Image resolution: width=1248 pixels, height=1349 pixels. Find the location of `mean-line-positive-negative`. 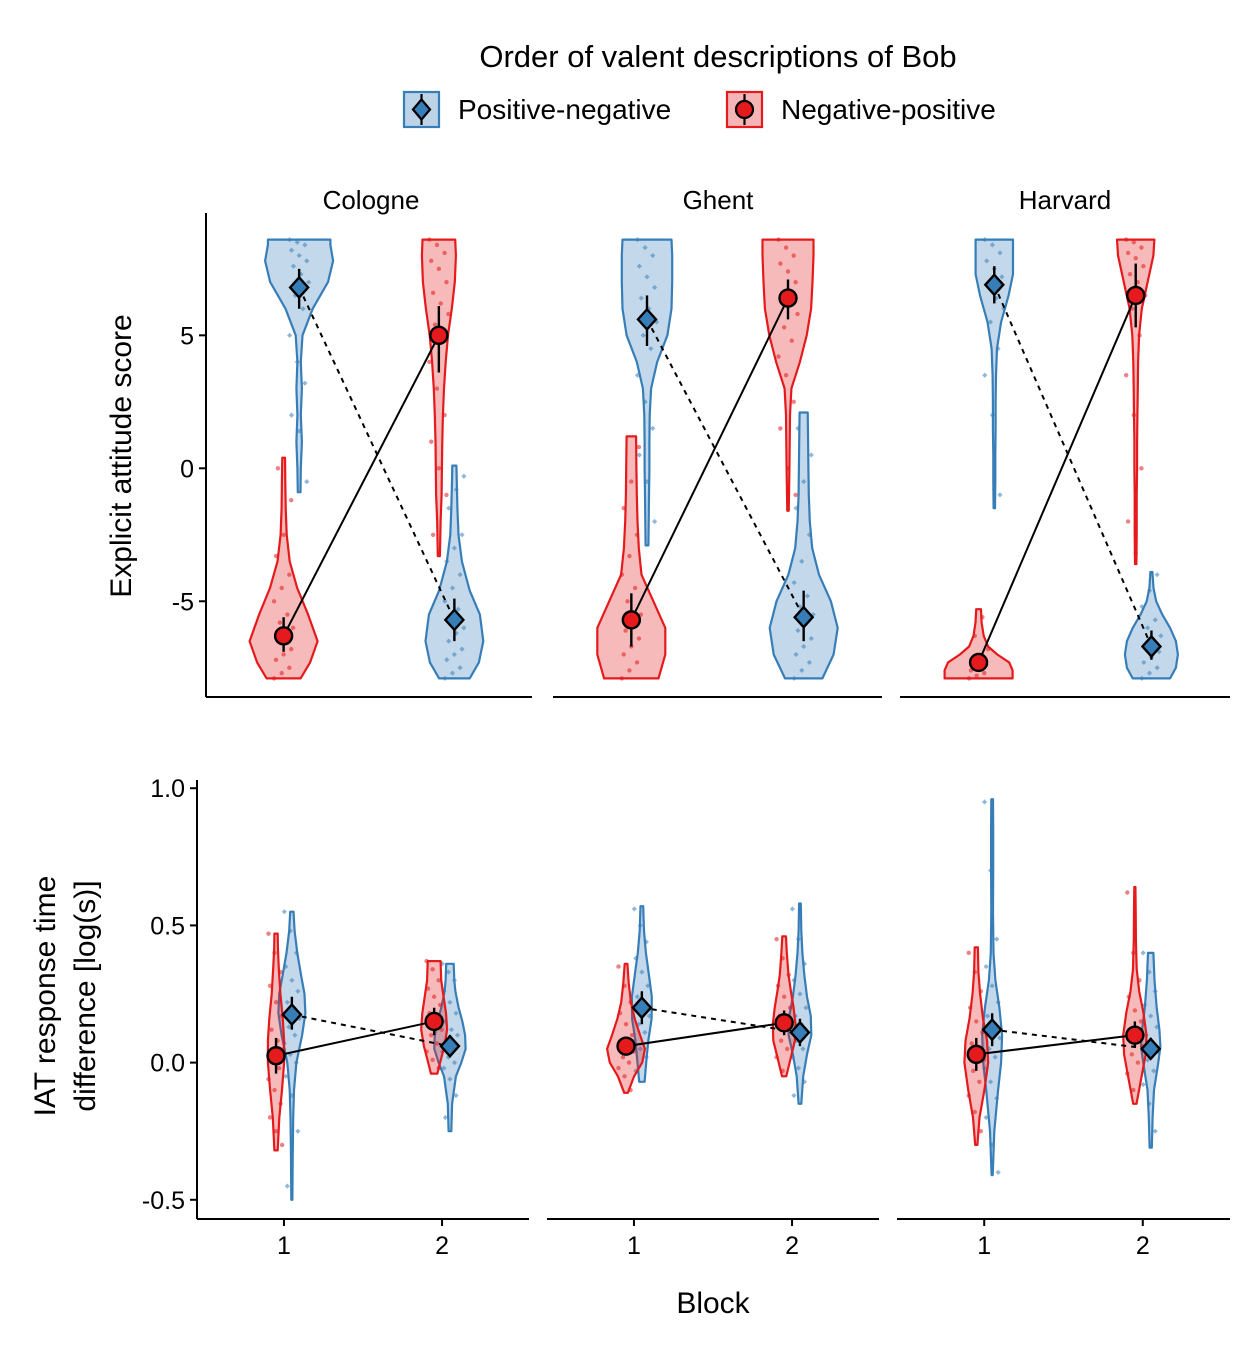

mean-line-positive-negative is located at coordinates (1071, 1039).